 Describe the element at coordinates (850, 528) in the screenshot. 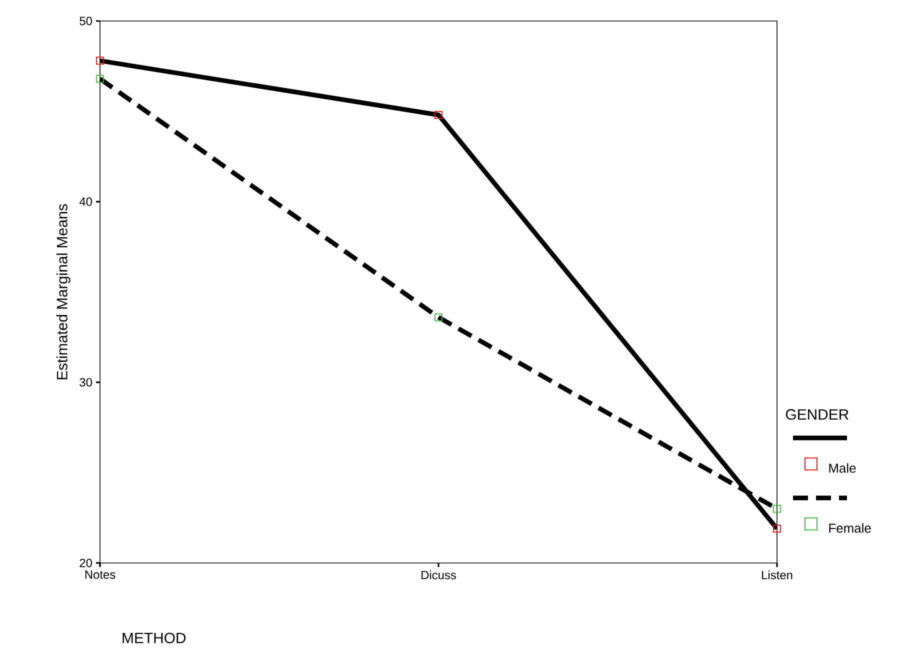

I see `legend-label: Female` at that location.